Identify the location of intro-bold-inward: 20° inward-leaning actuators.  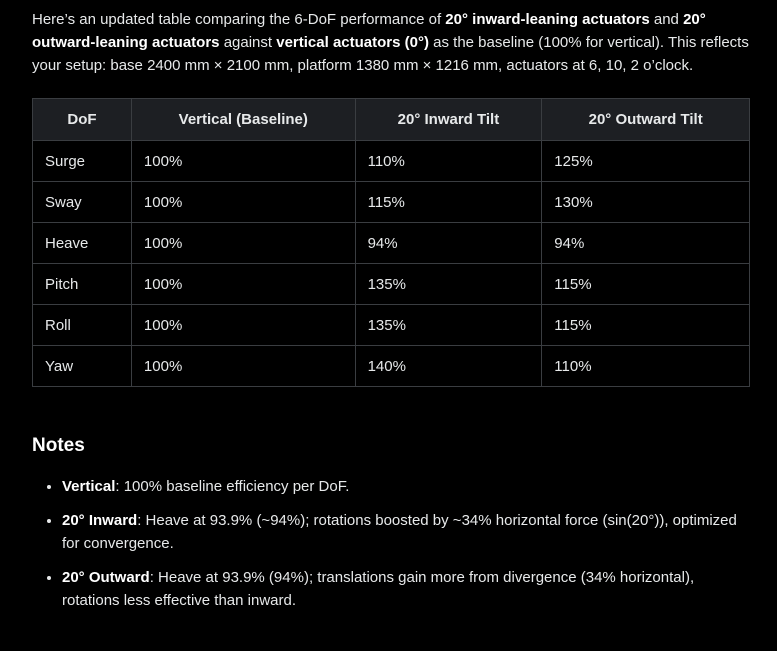
(547, 19).